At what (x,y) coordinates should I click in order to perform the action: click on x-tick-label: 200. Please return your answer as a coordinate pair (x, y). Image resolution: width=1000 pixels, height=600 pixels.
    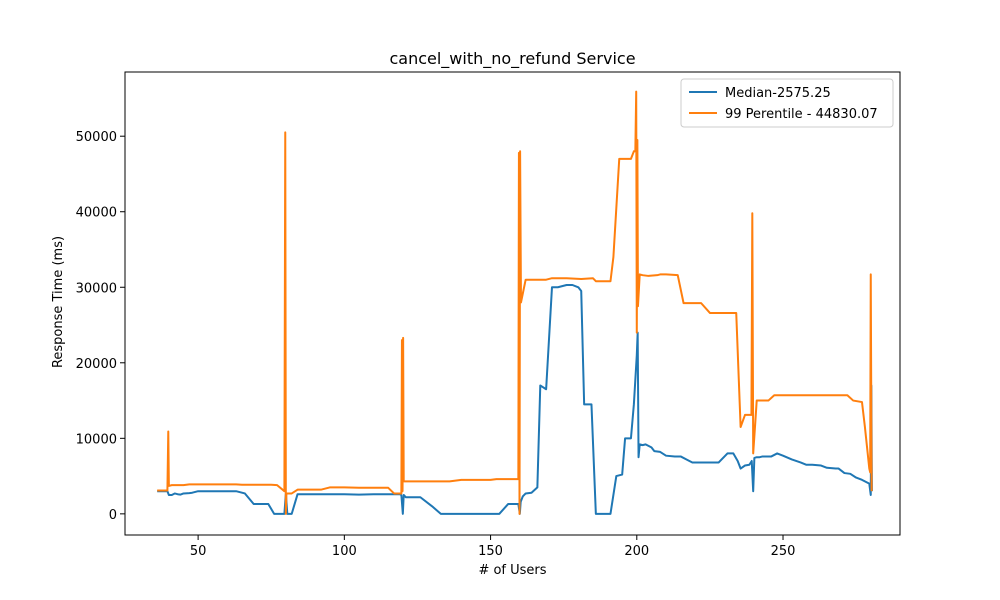
    Looking at the image, I should click on (636, 551).